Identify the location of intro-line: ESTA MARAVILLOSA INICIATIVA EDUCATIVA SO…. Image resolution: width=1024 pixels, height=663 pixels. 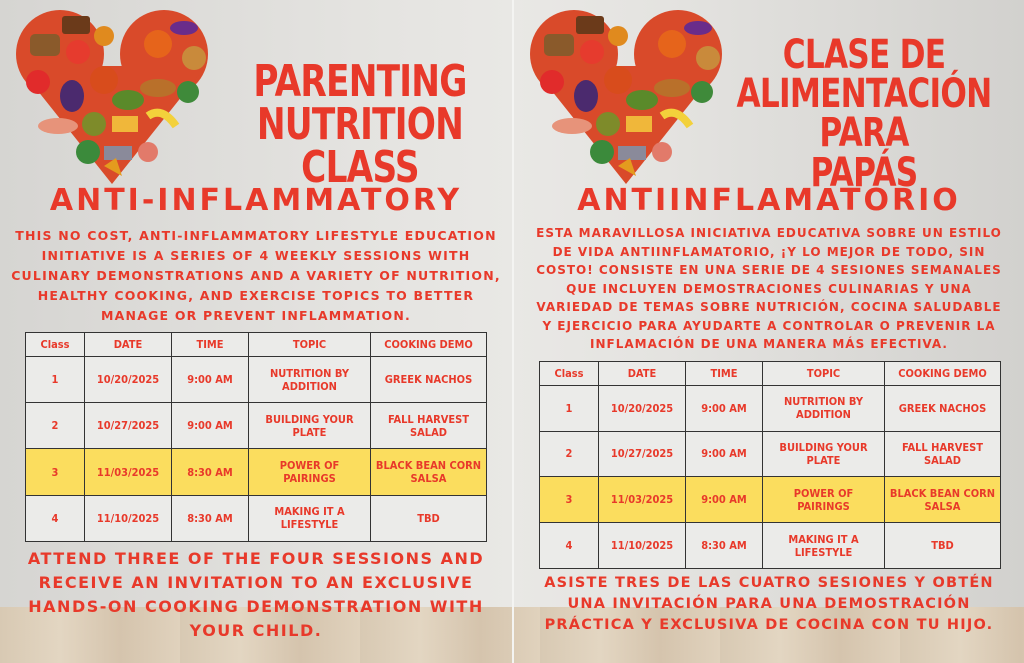
(769, 233).